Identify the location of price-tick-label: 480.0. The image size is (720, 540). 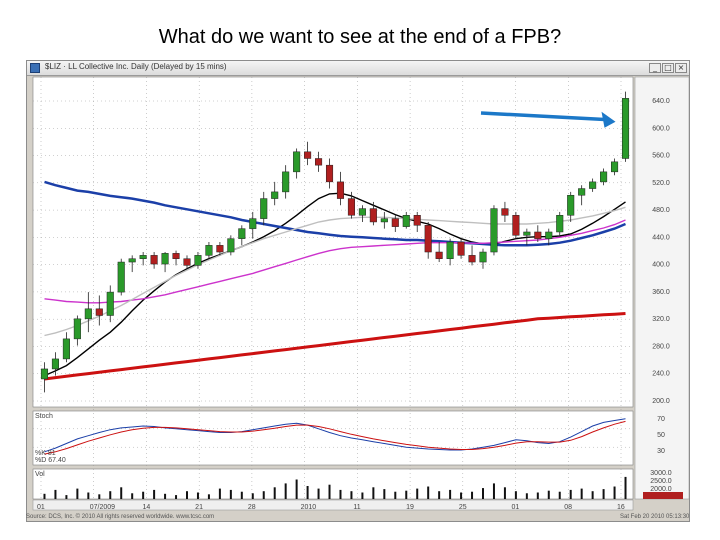
(661, 210).